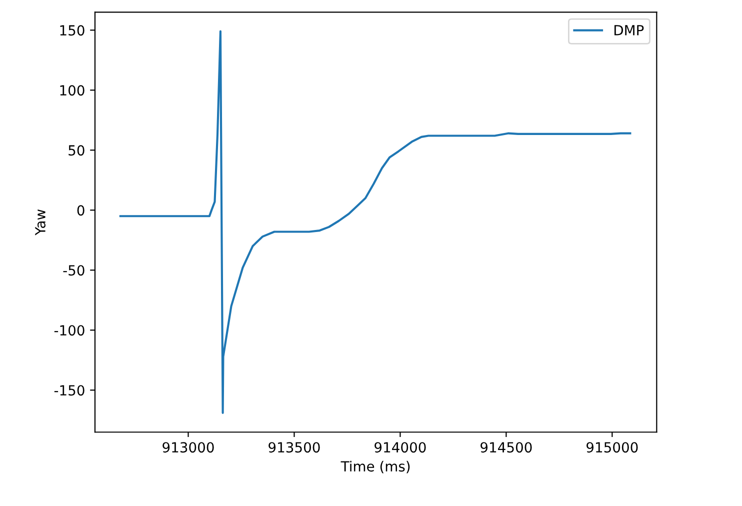 This screenshot has height=506, width=742. I want to click on y-tick-label: 50, so click(76, 150).